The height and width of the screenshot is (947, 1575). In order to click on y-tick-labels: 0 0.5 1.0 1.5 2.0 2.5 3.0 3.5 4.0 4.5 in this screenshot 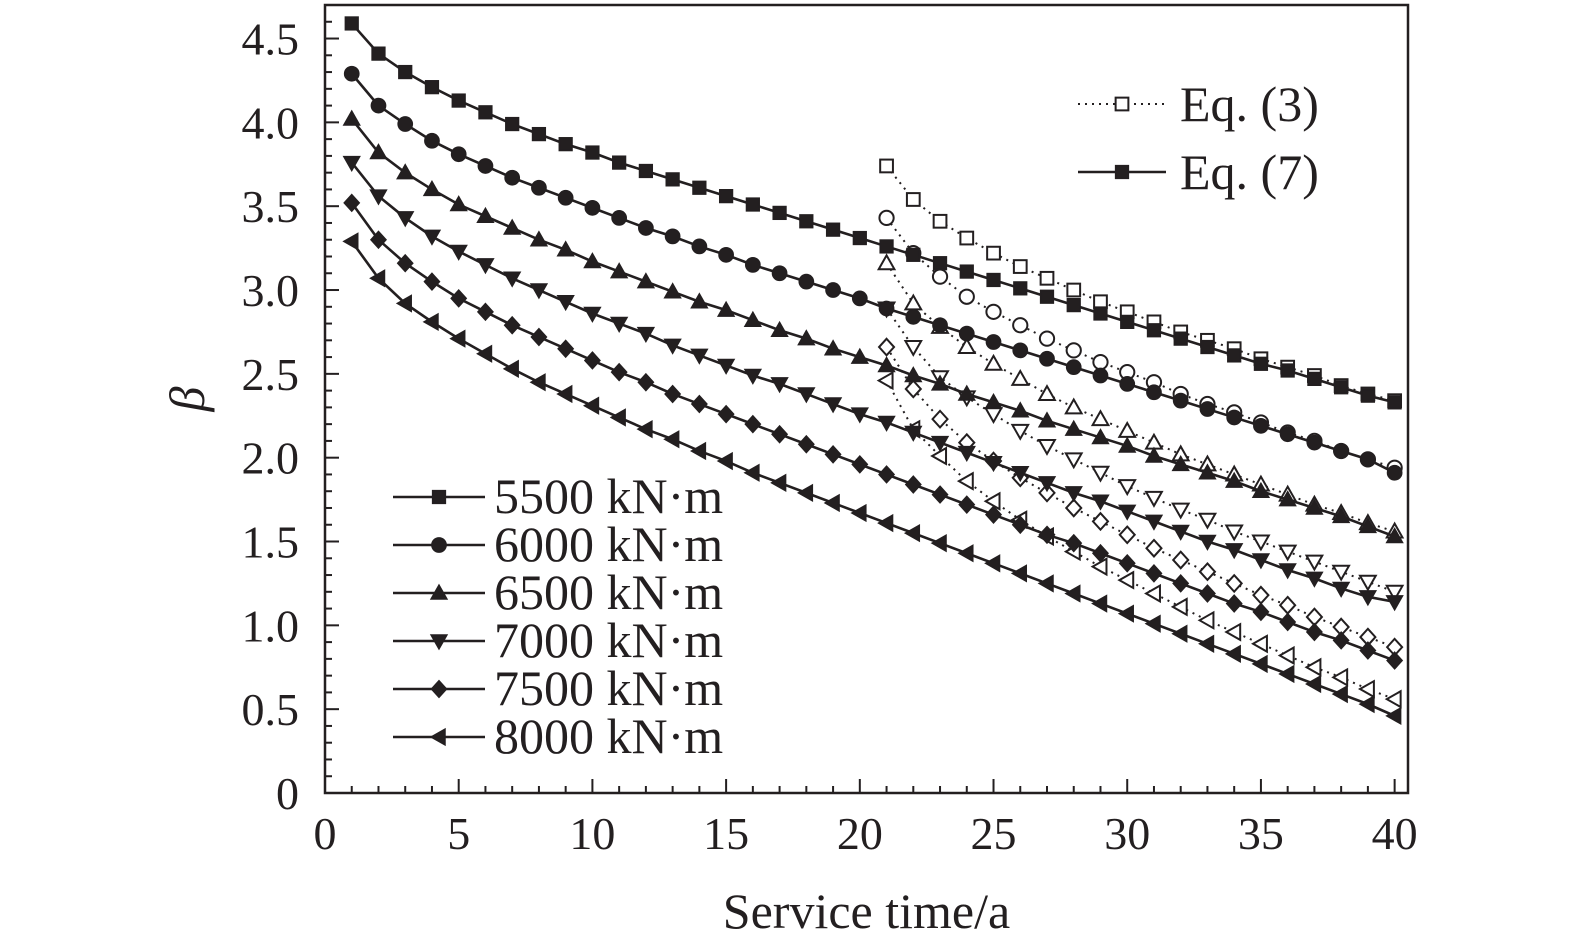, I will do `click(271, 416)`.